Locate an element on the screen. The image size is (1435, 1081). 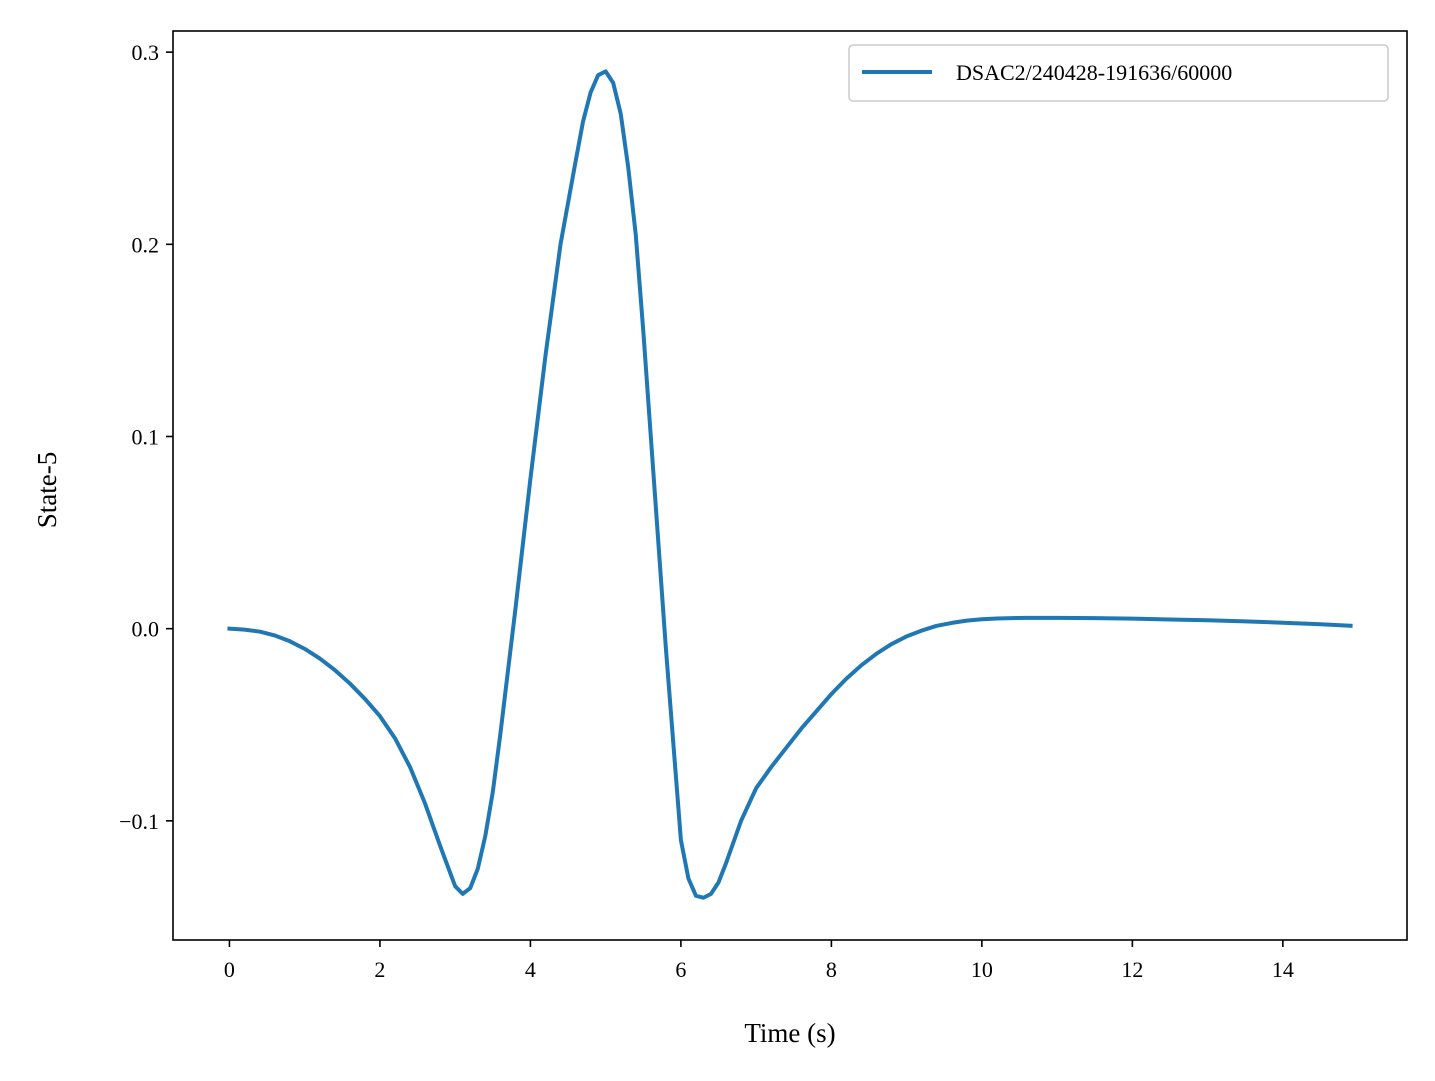
y-axis-label: State-5 is located at coordinates (47, 490).